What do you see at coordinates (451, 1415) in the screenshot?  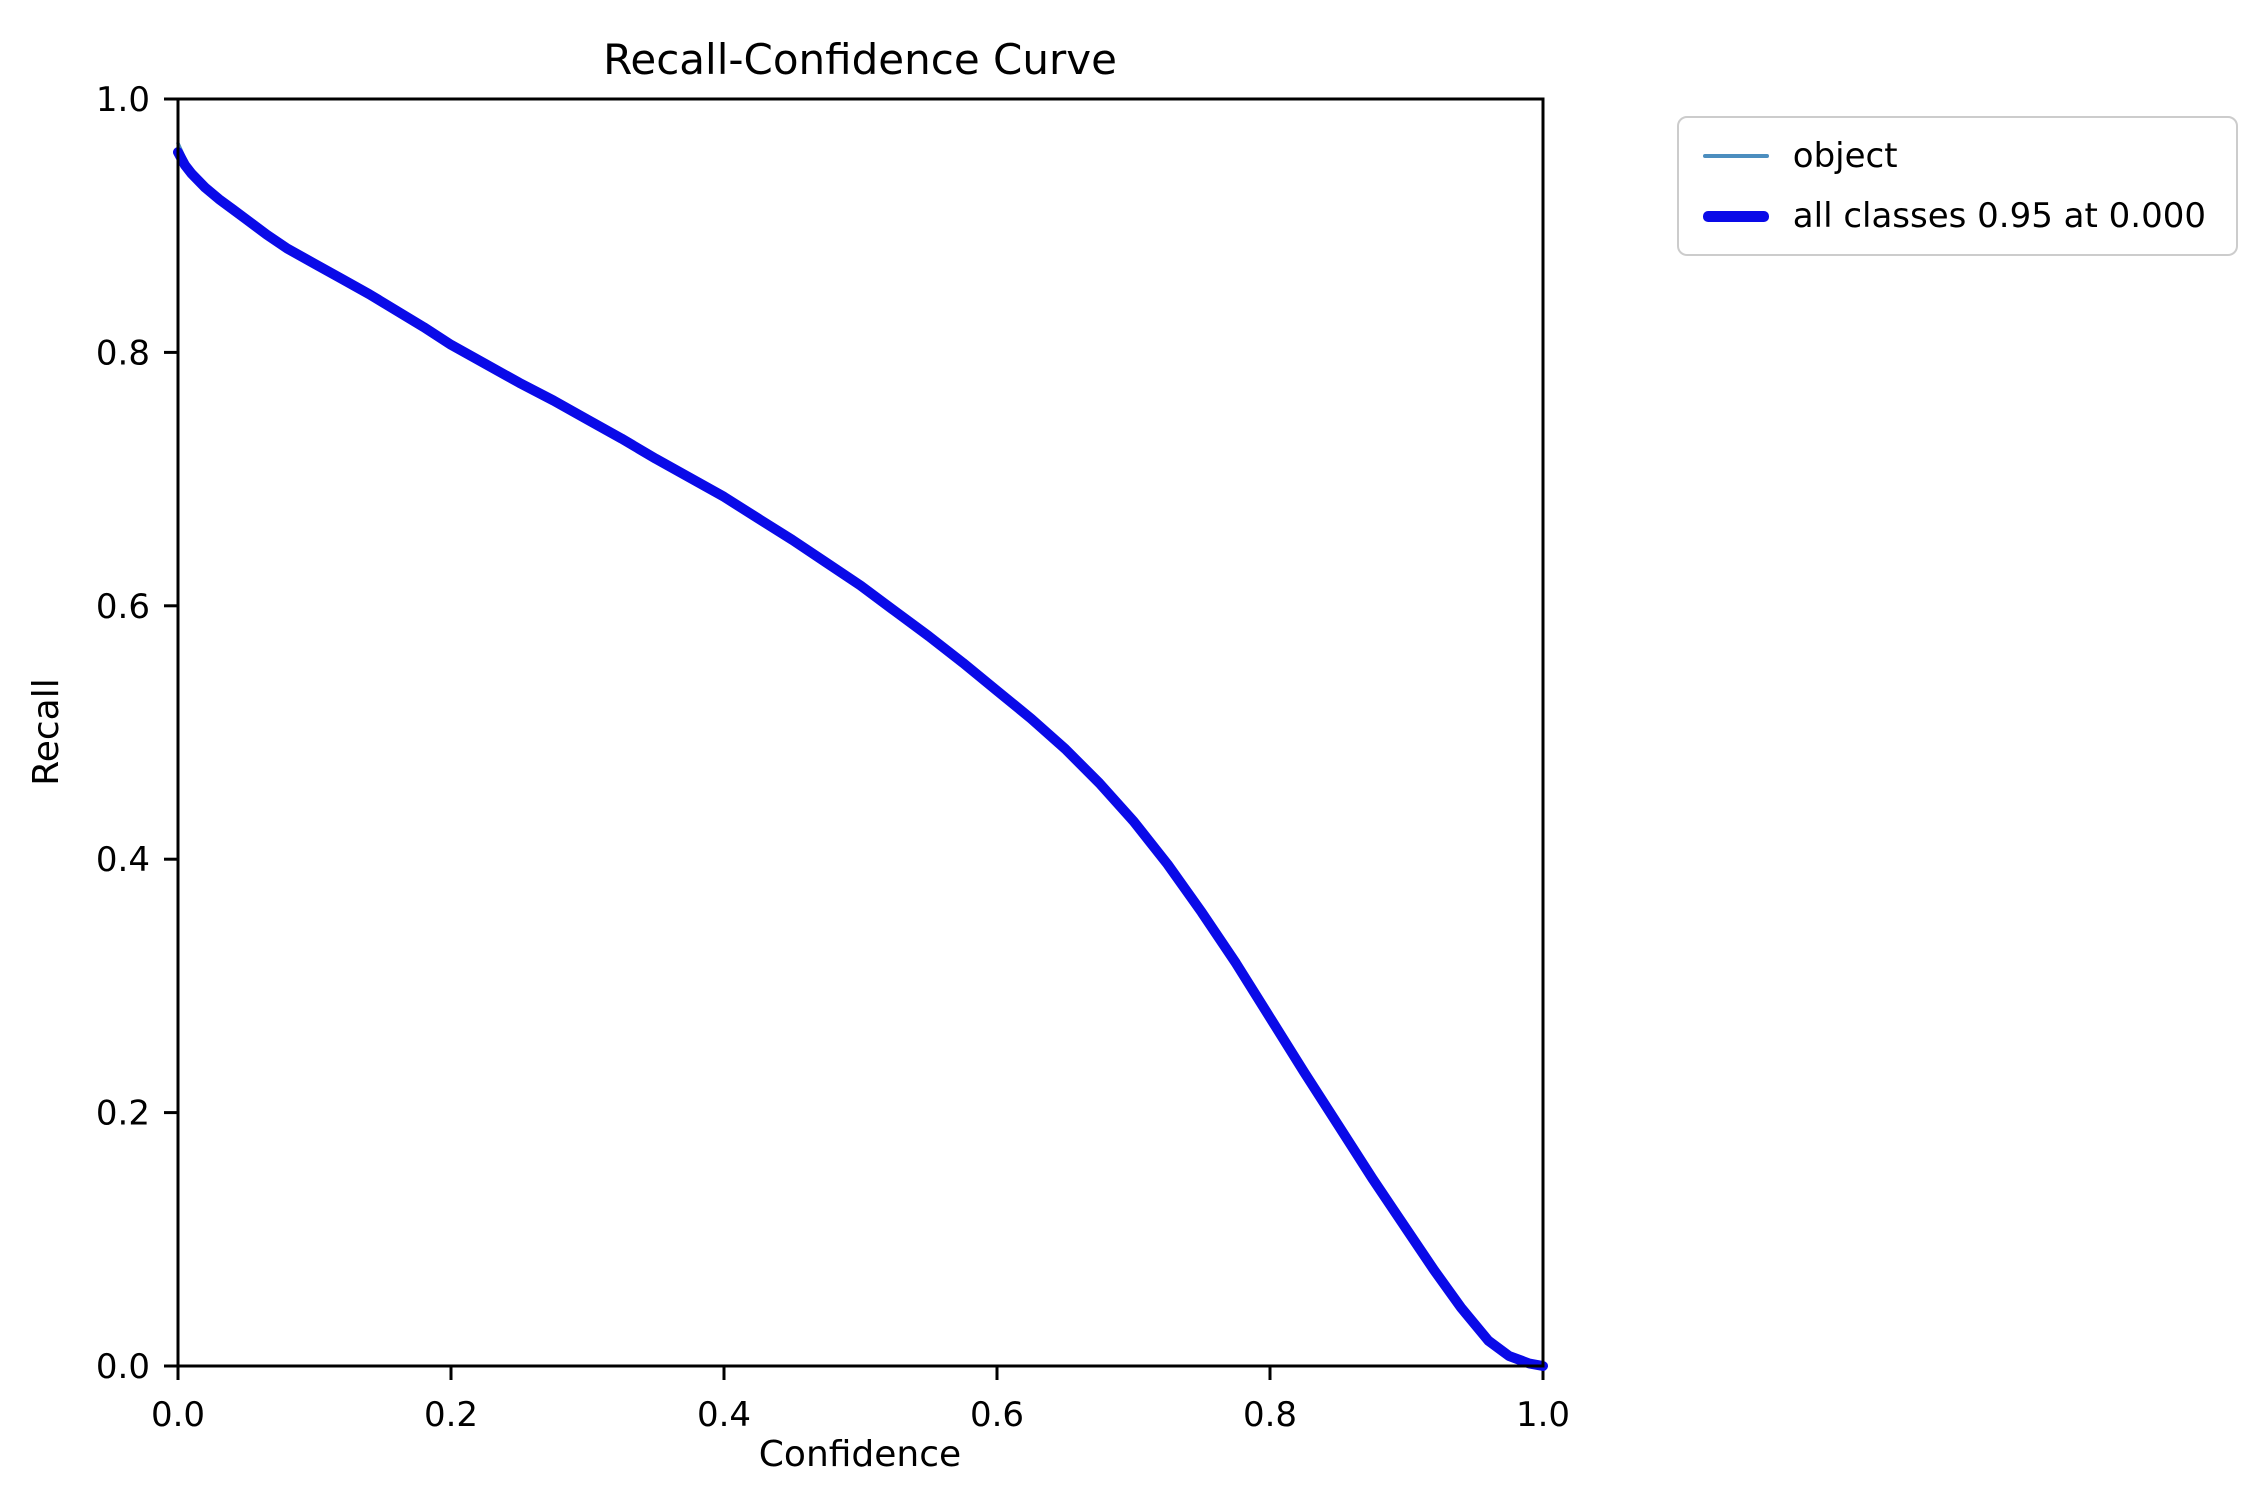 I see `x-tick-label: 0.2` at bounding box center [451, 1415].